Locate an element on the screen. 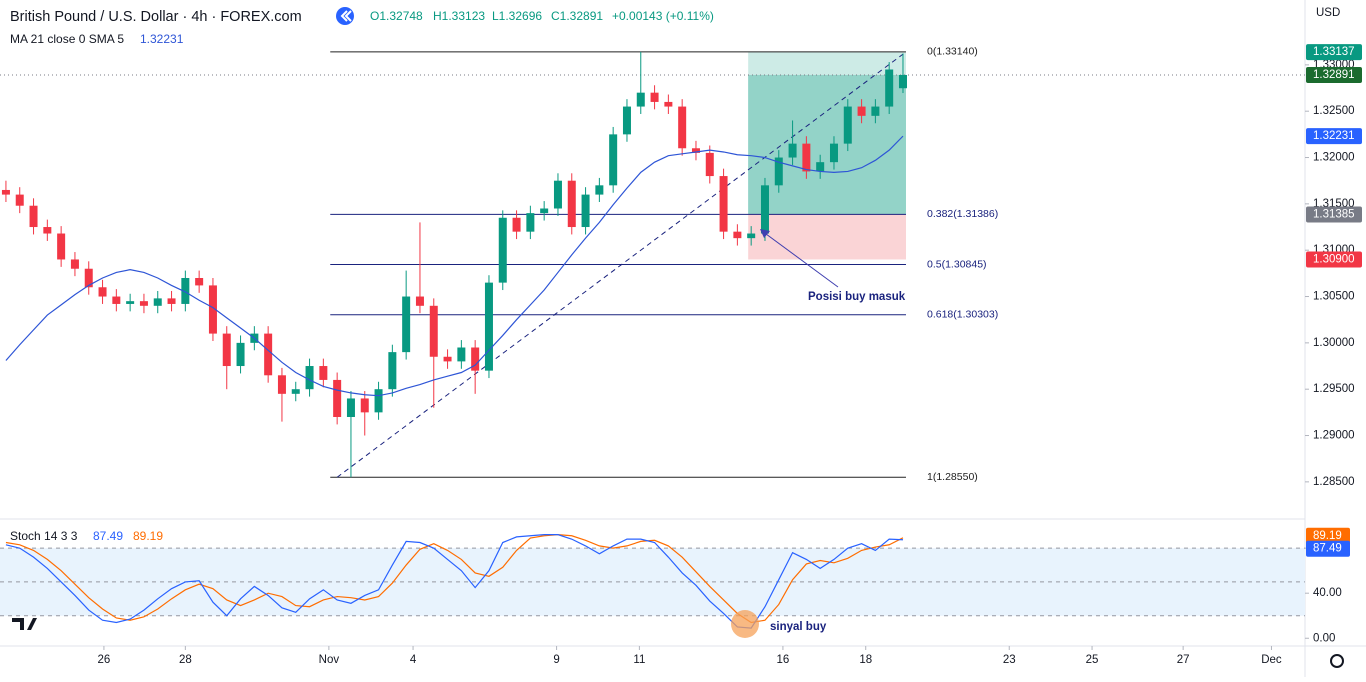 The image size is (1366, 682). stoch-tick-label: 0.00 is located at coordinates (1324, 638).